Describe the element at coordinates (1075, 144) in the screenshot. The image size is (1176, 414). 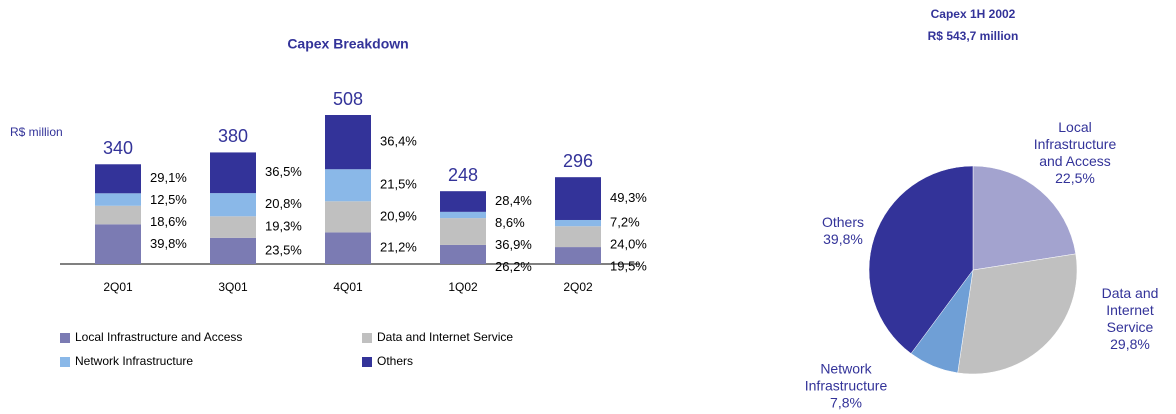
I see `pie-category: Local Infrastructure and Access` at that location.